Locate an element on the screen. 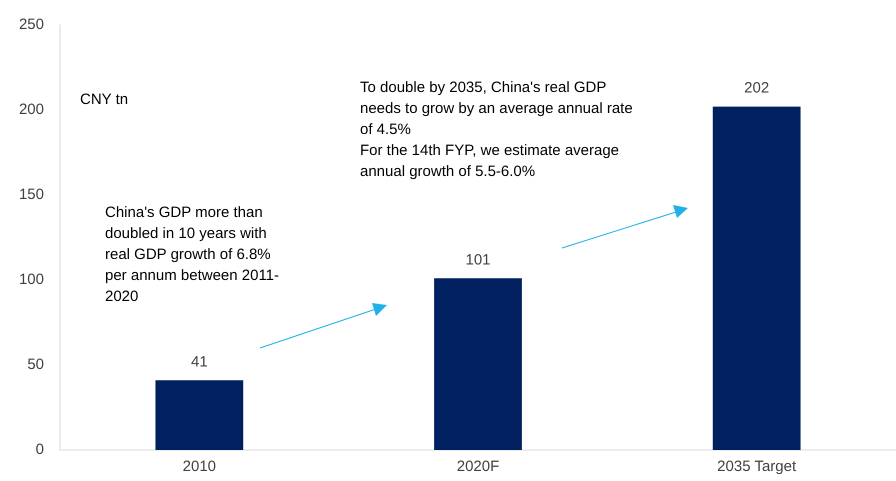  annotation: To double by 2035, China's real GDP needs to grow by an average annual rate of 4.5% For the 14th FYP, we estimate average annual growth of 5.5-6.0% is located at coordinates (496, 129).